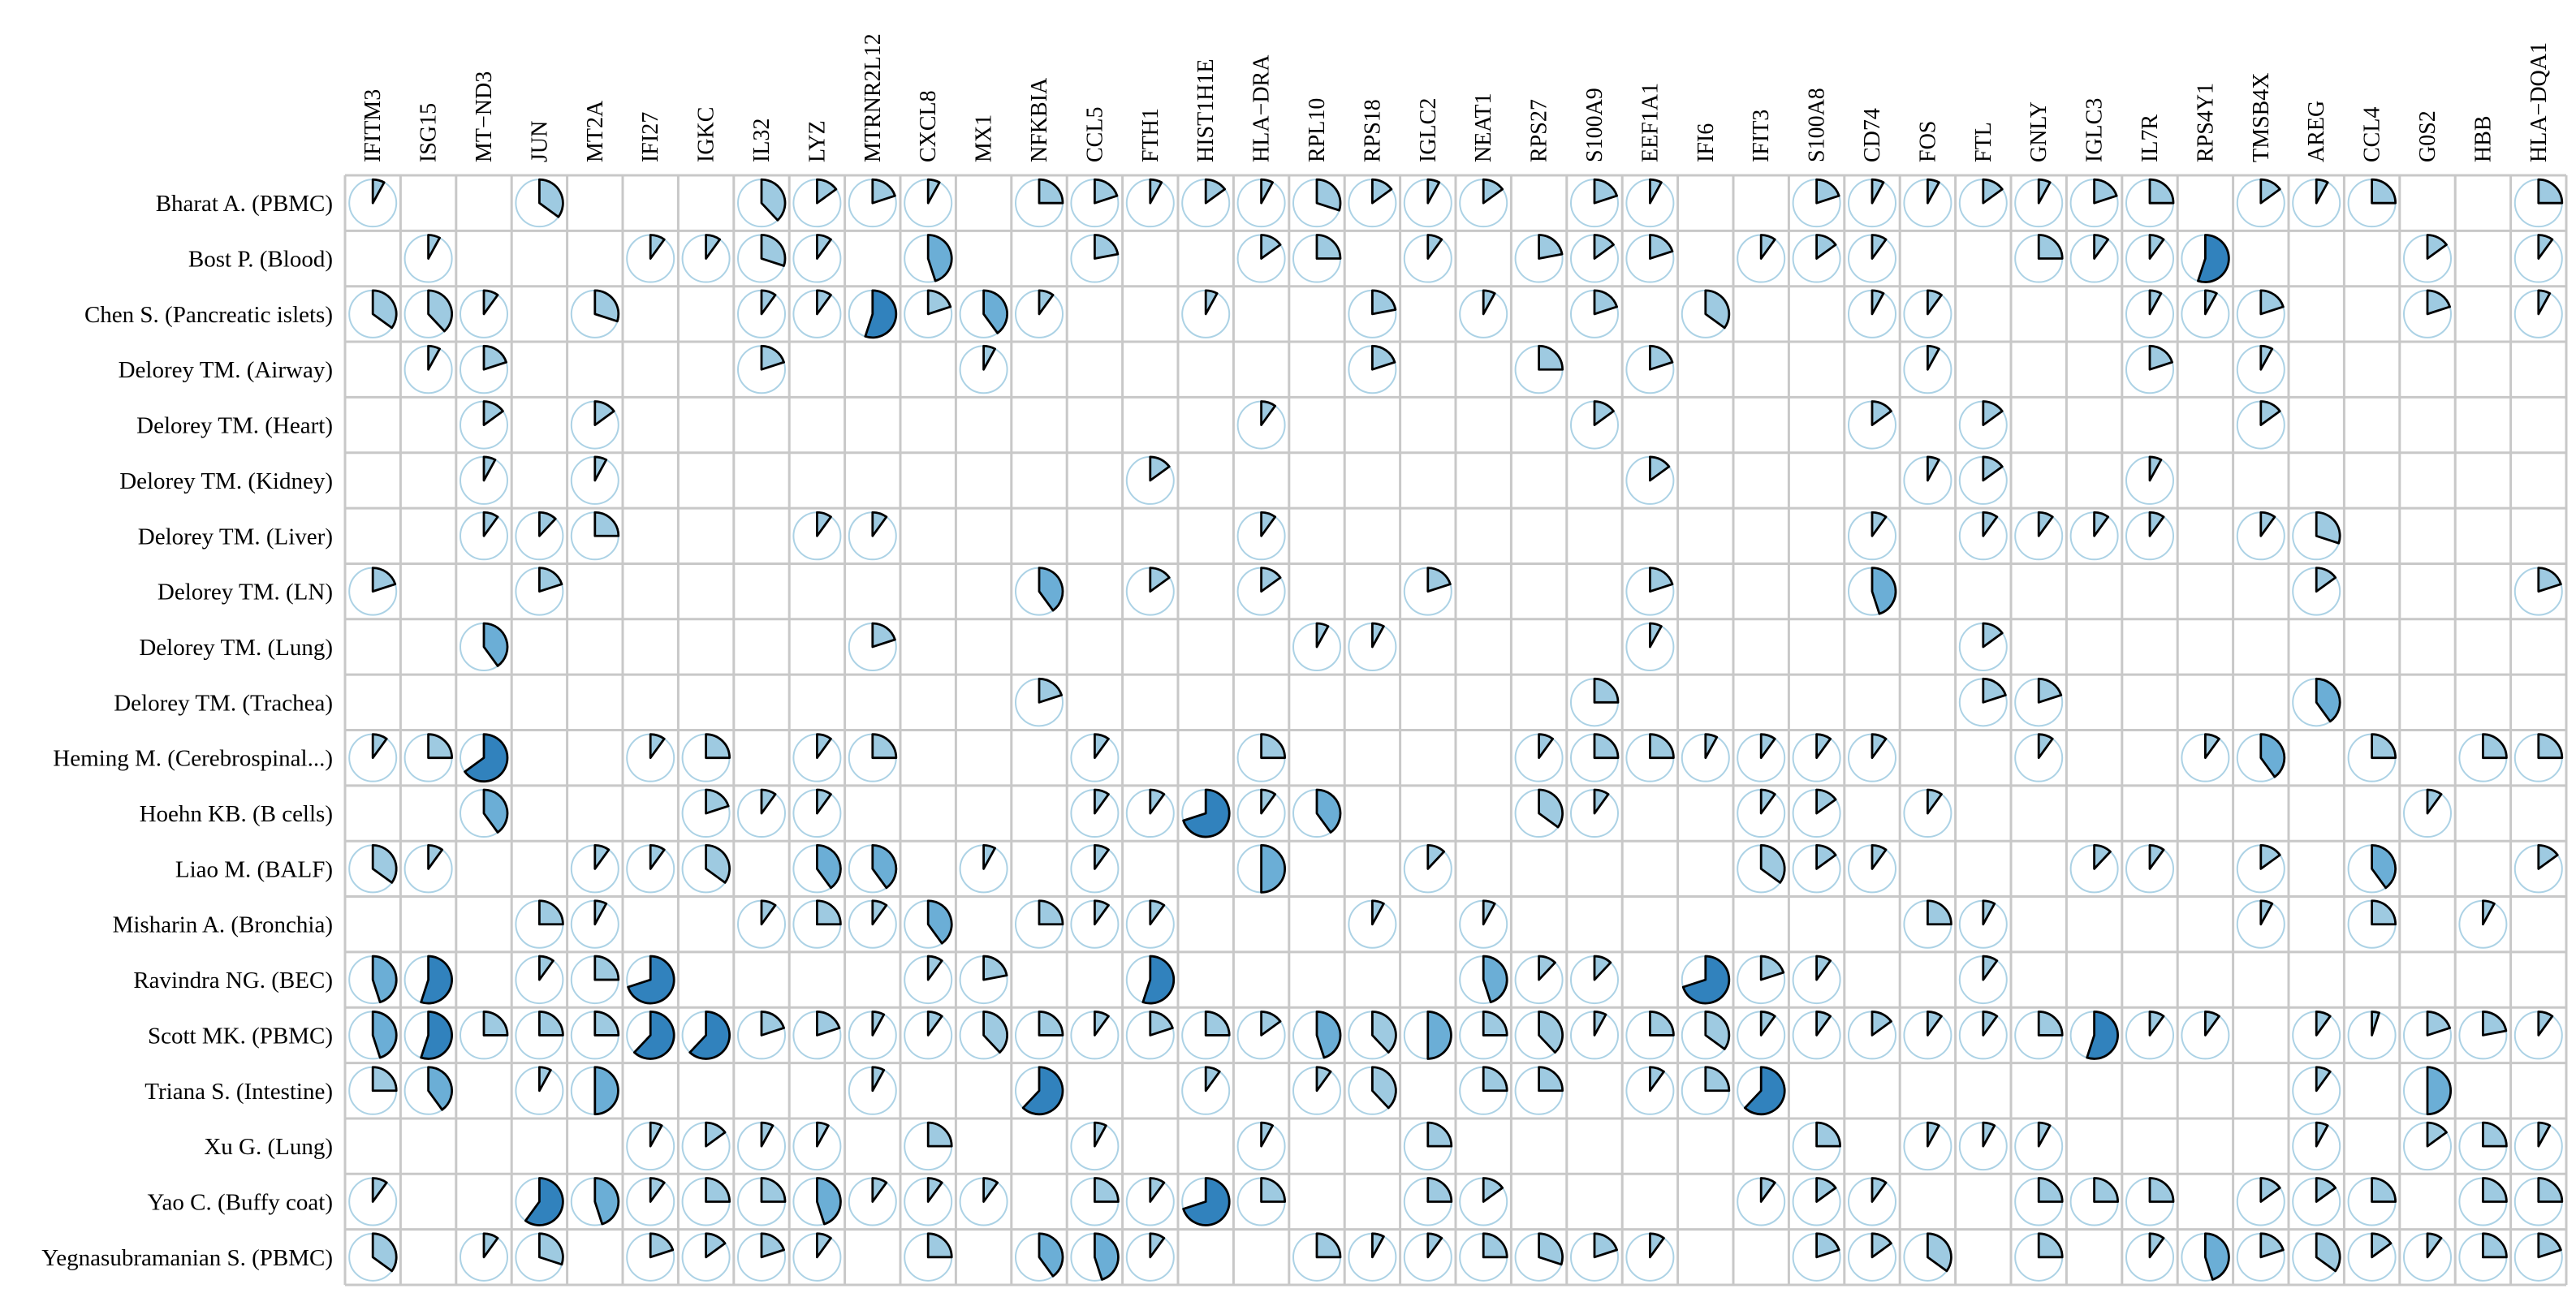 This screenshot has width=2576, height=1293. Describe the element at coordinates (373, 1035) in the screenshot. I see `pie-cell-scott-mk-pbmc-ifitm3` at that location.